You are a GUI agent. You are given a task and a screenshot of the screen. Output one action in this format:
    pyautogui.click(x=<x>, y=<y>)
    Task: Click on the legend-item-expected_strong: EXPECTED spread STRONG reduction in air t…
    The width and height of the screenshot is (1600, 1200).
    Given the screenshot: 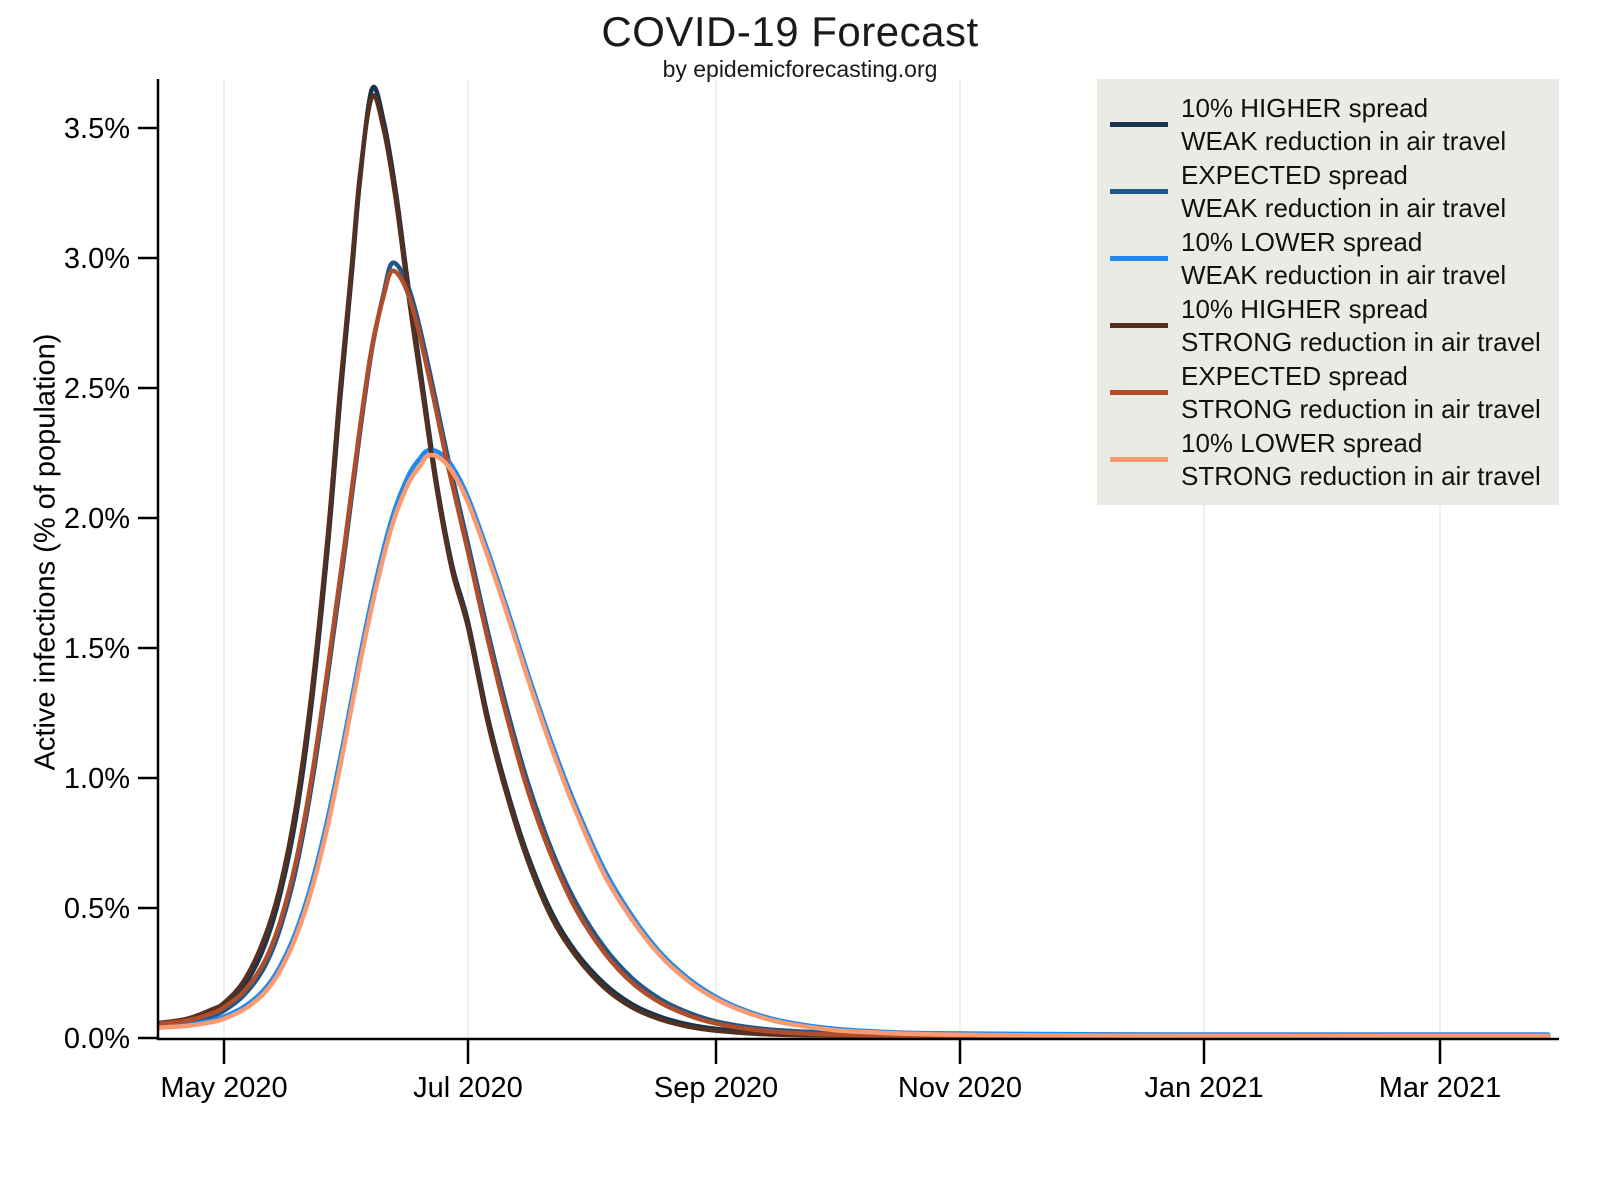 What is the action you would take?
    pyautogui.click(x=1328, y=392)
    